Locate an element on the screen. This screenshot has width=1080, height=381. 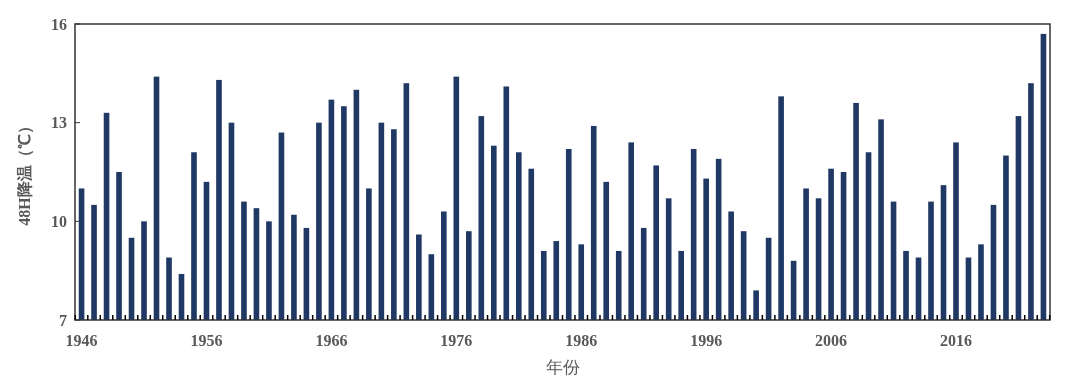
x-tick-label: 2016 is located at coordinates (956, 340).